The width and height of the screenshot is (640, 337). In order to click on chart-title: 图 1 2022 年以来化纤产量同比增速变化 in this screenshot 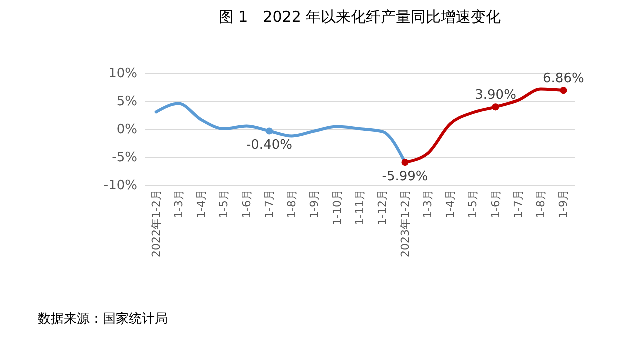, I will do `click(360, 17)`.